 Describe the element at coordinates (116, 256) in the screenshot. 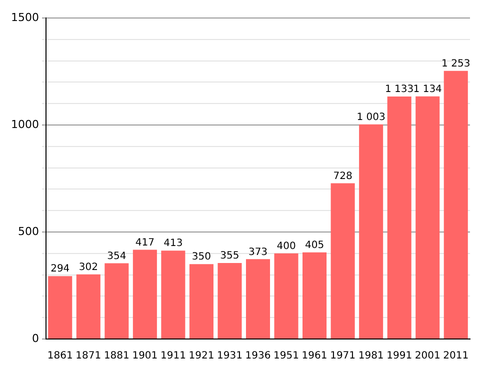

I see `data-label: 354` at that location.